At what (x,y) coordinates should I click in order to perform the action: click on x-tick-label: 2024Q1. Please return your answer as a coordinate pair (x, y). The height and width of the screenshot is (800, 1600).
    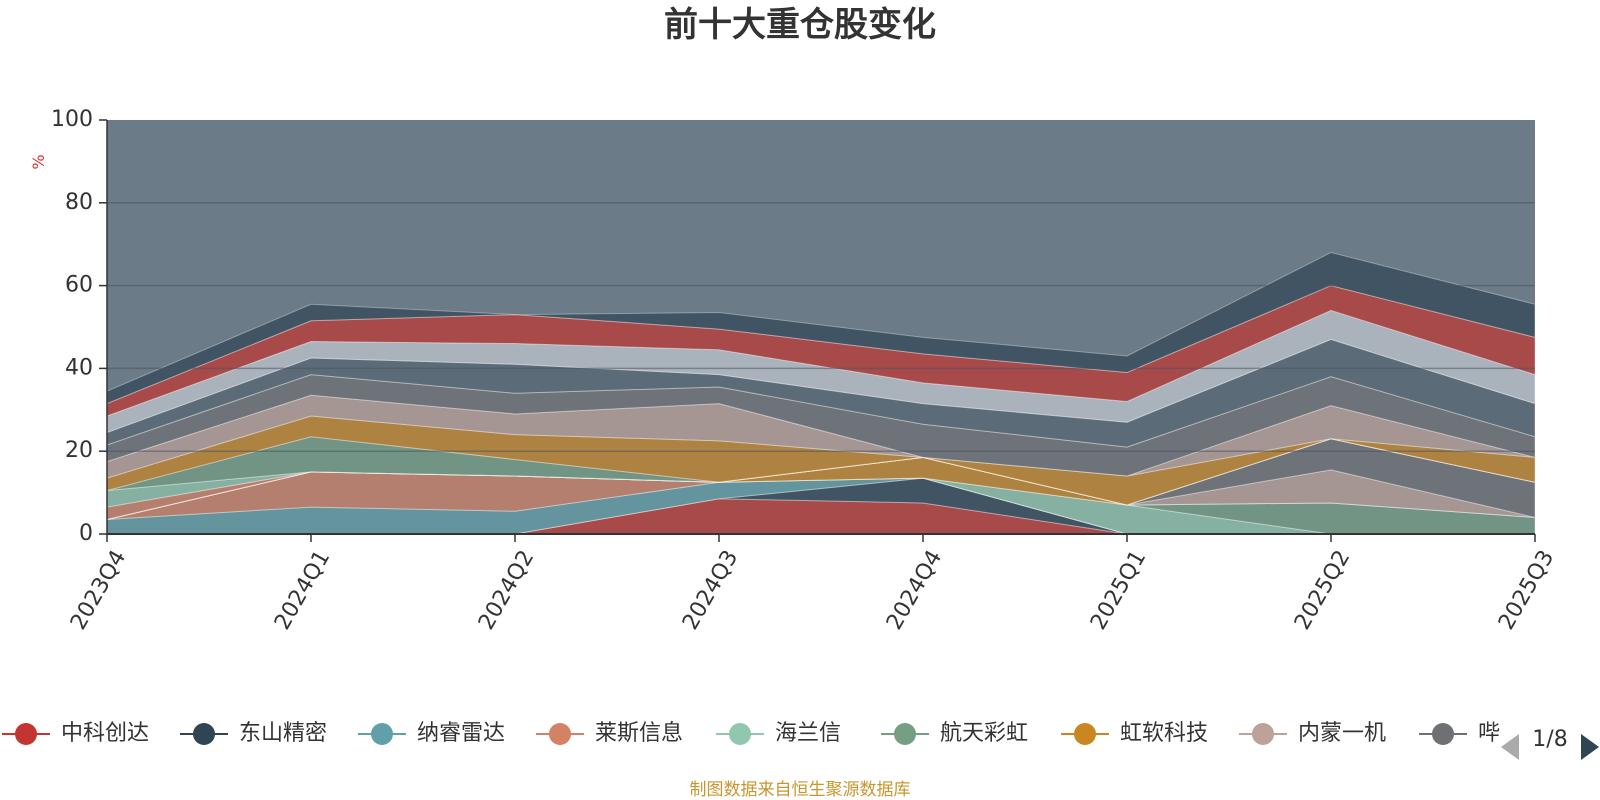
    Looking at the image, I should click on (302, 590).